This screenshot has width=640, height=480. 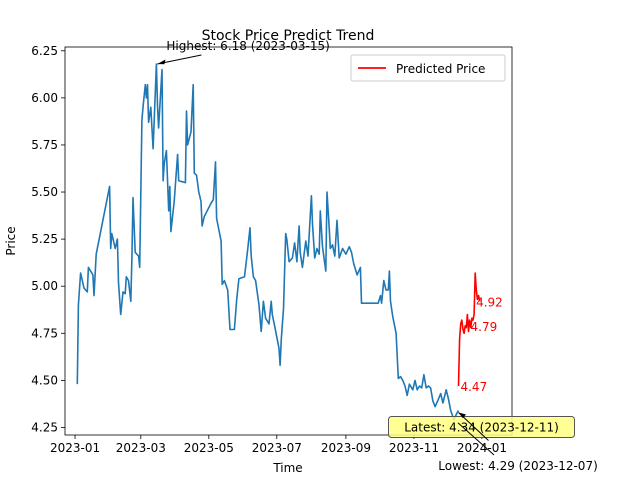 I want to click on annotation-latest-box, so click(x=481, y=427).